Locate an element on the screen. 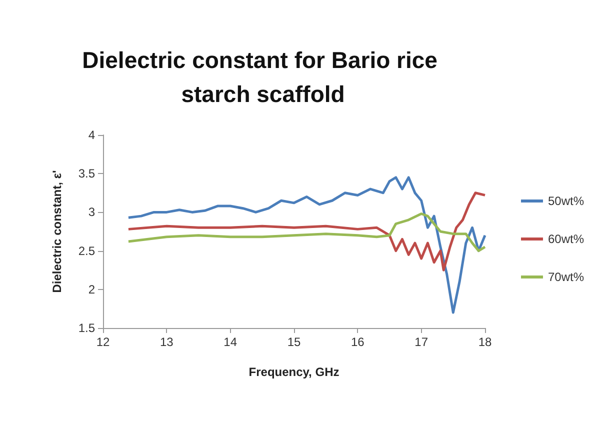 The height and width of the screenshot is (429, 607). x-tick-label: 15 is located at coordinates (294, 342).